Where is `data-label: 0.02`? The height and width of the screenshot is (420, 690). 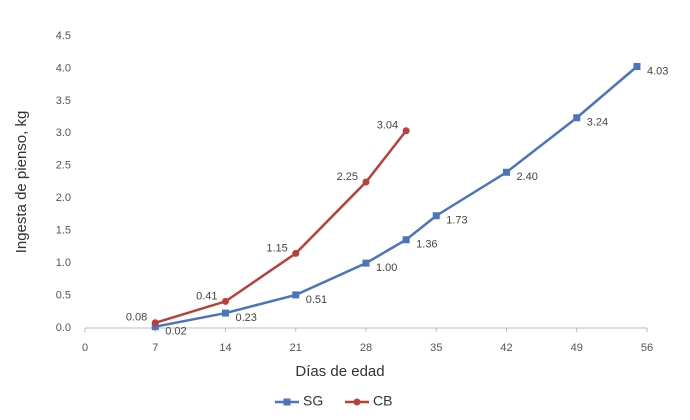 data-label: 0.02 is located at coordinates (175, 332).